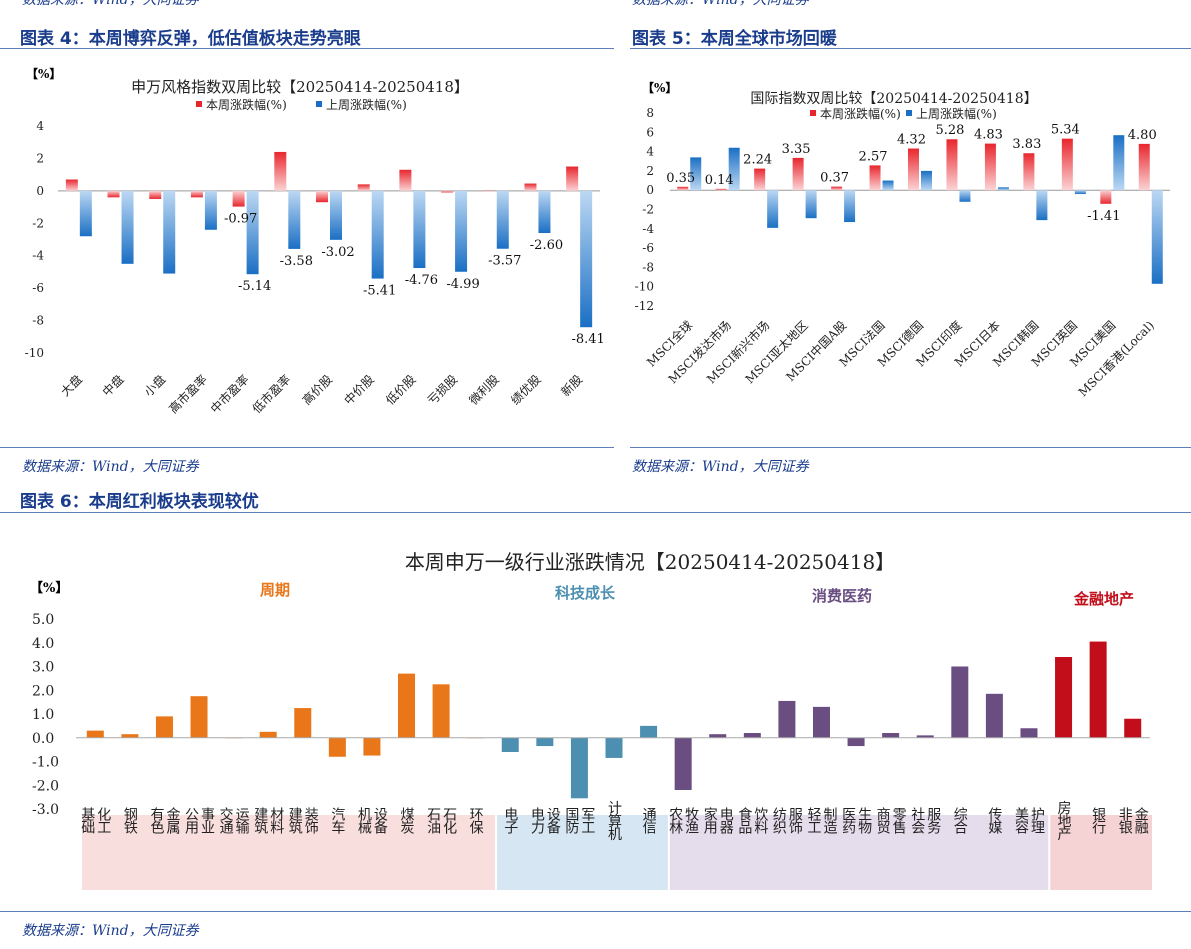  What do you see at coordinates (103, 820) in the screenshot?
I see `fig6-category-label: 化工` at bounding box center [103, 820].